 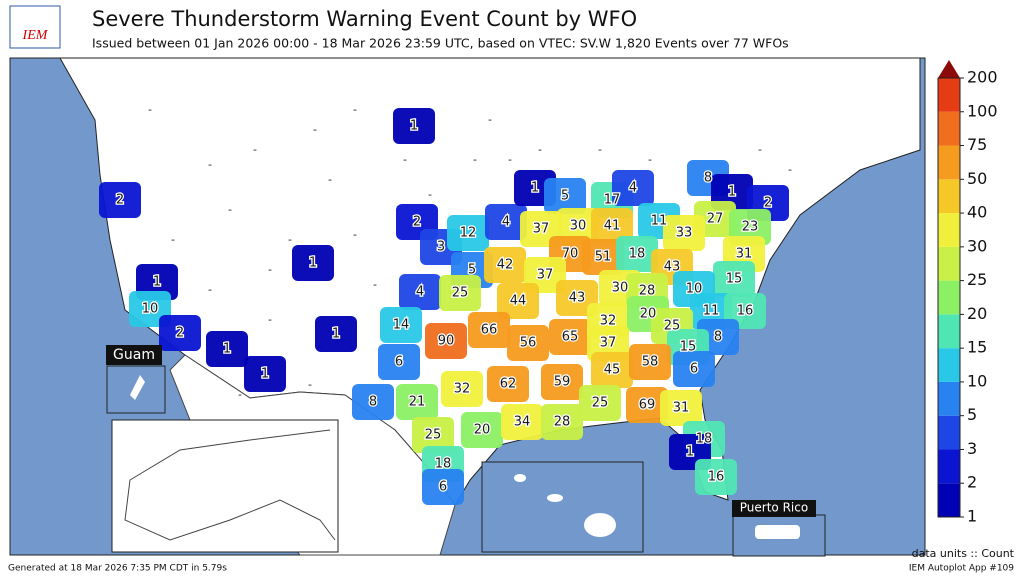 I want to click on wfo-count-label: 69, so click(x=647, y=405).